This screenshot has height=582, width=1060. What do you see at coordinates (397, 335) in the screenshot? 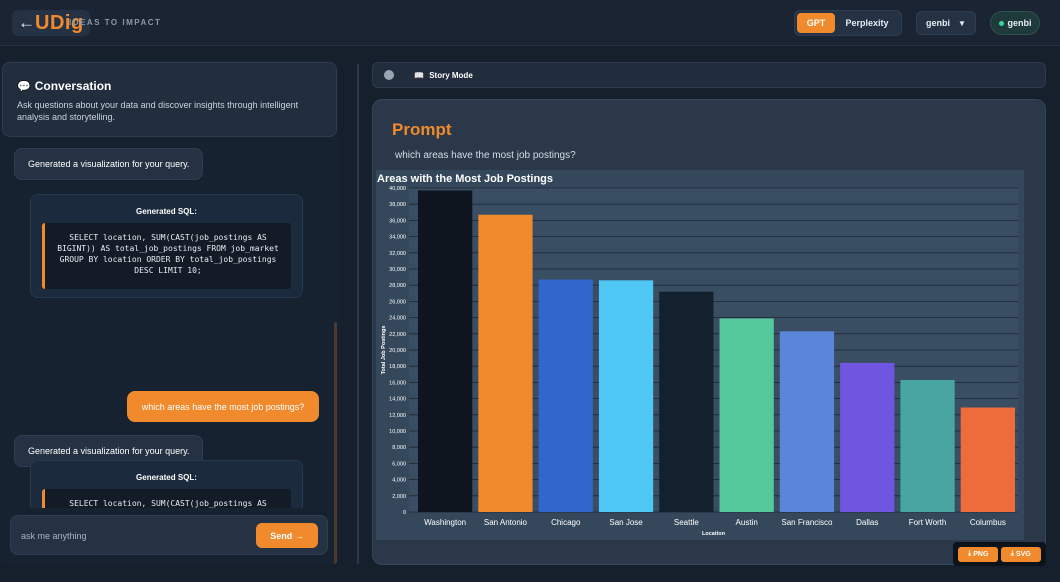
I see `y-tick-label: 22,000` at bounding box center [397, 335].